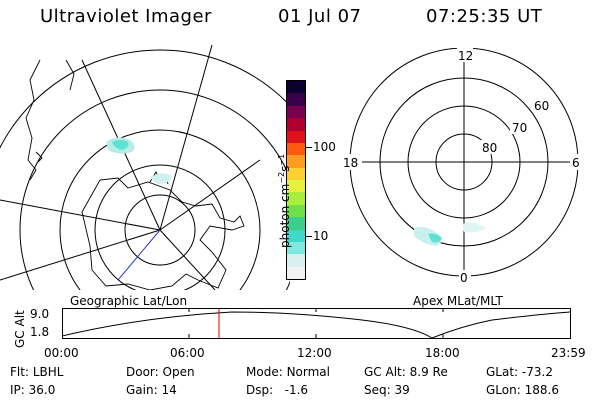 The image size is (600, 400). I want to click on spacecraft-track-line, so click(139, 255).